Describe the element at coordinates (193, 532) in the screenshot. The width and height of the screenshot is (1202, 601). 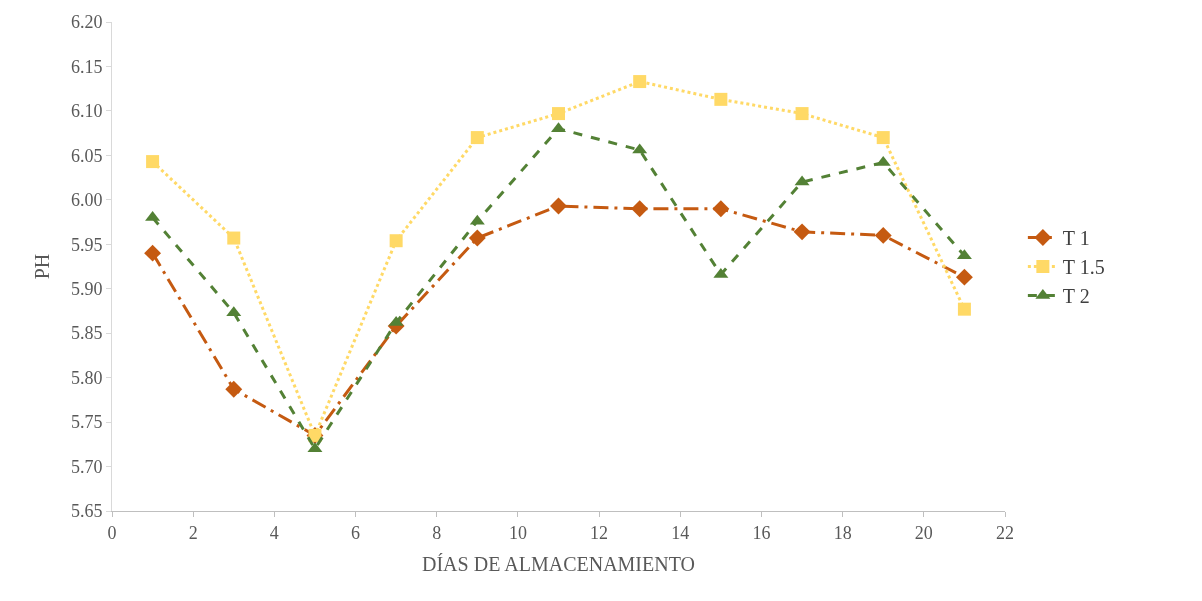
I see `x-tick-label: 2` at that location.